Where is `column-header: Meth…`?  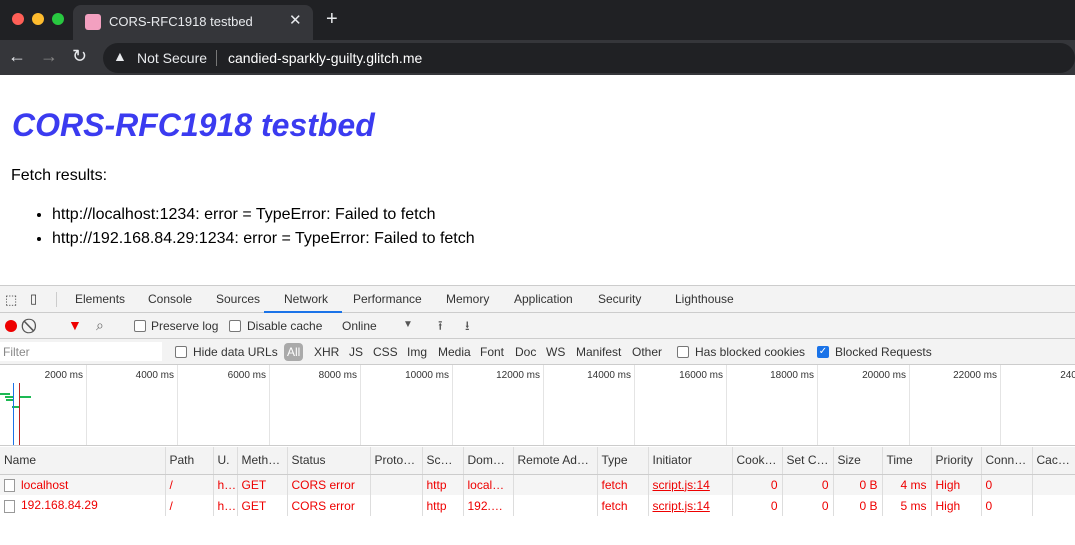
column-header: Meth… is located at coordinates (262, 461).